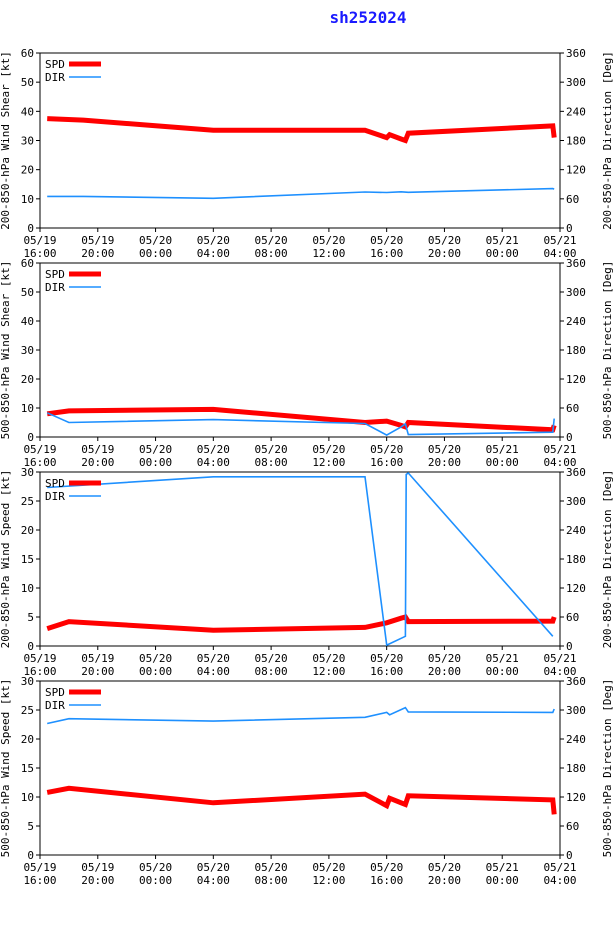 The height and width of the screenshot is (936, 614). What do you see at coordinates (576, 797) in the screenshot?
I see `right-tick-label: 120` at bounding box center [576, 797].